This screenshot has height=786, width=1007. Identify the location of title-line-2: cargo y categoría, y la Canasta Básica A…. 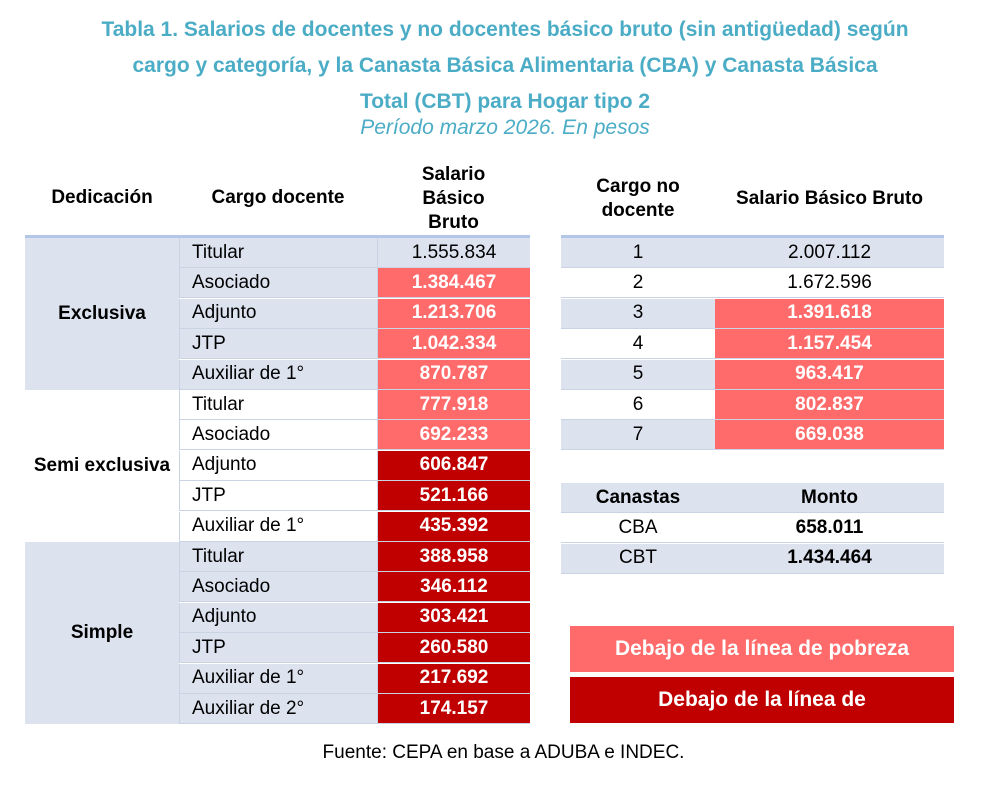
(505, 65).